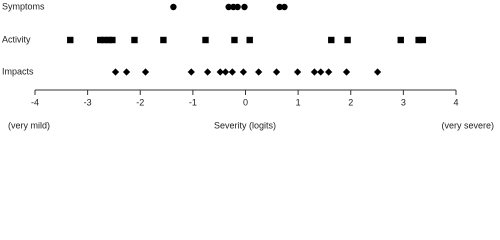 Image resolution: width=500 pixels, height=240 pixels. Describe the element at coordinates (88, 102) in the screenshot. I see `x-tick-label: -3` at that location.